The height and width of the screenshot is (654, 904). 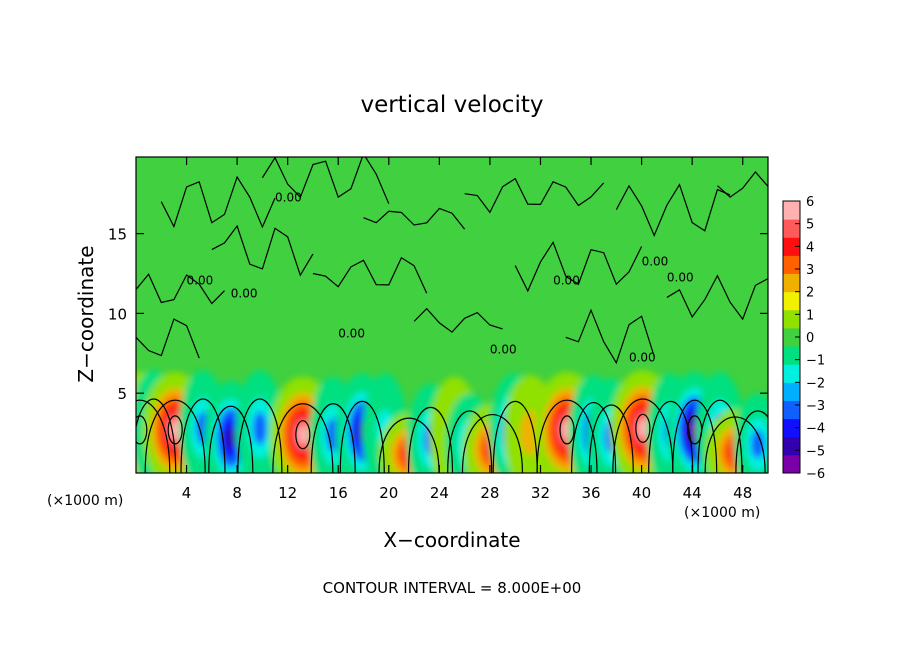 What do you see at coordinates (815, 383) in the screenshot?
I see `colorbar-tick-label: −2` at bounding box center [815, 383].